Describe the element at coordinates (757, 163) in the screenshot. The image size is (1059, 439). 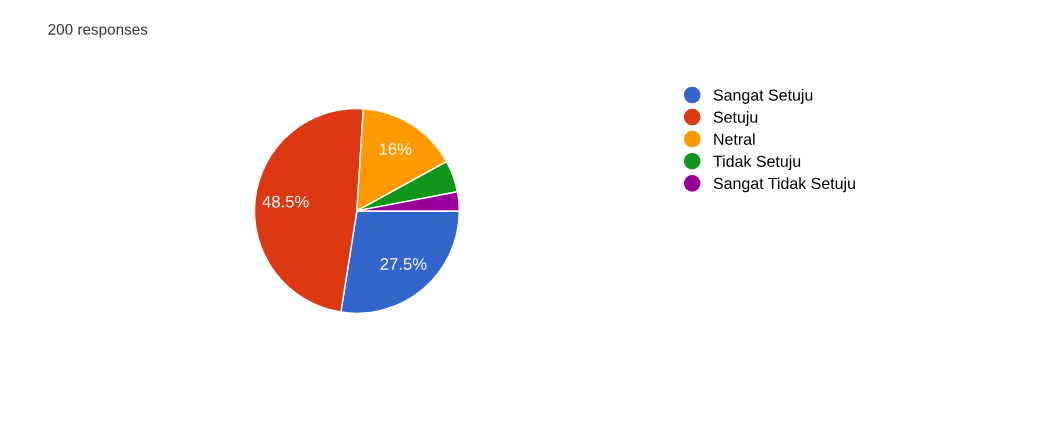
I see `legend-label: Tidak Setuju` at that location.